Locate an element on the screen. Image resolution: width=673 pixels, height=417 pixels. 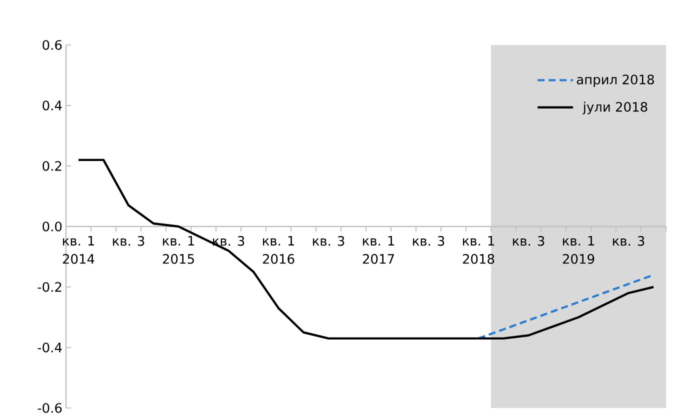
annotation: 2015 is located at coordinates (178, 259).